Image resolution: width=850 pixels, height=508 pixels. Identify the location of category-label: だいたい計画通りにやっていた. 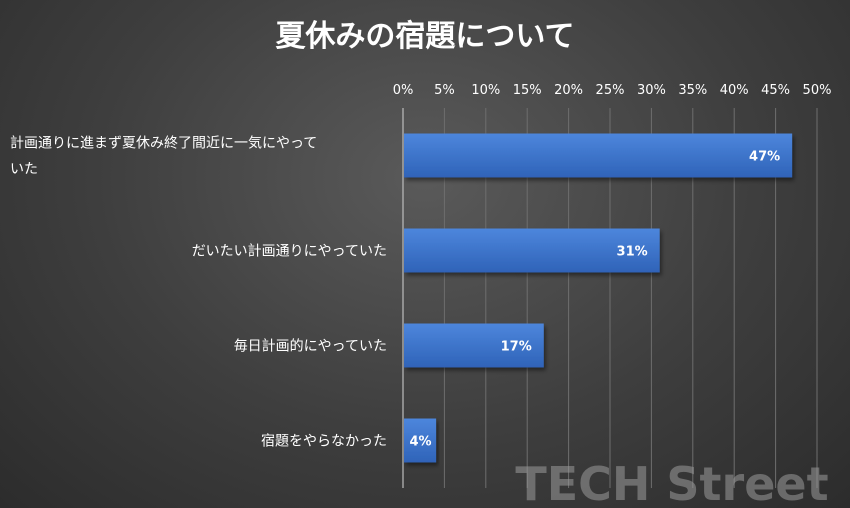
(289, 252).